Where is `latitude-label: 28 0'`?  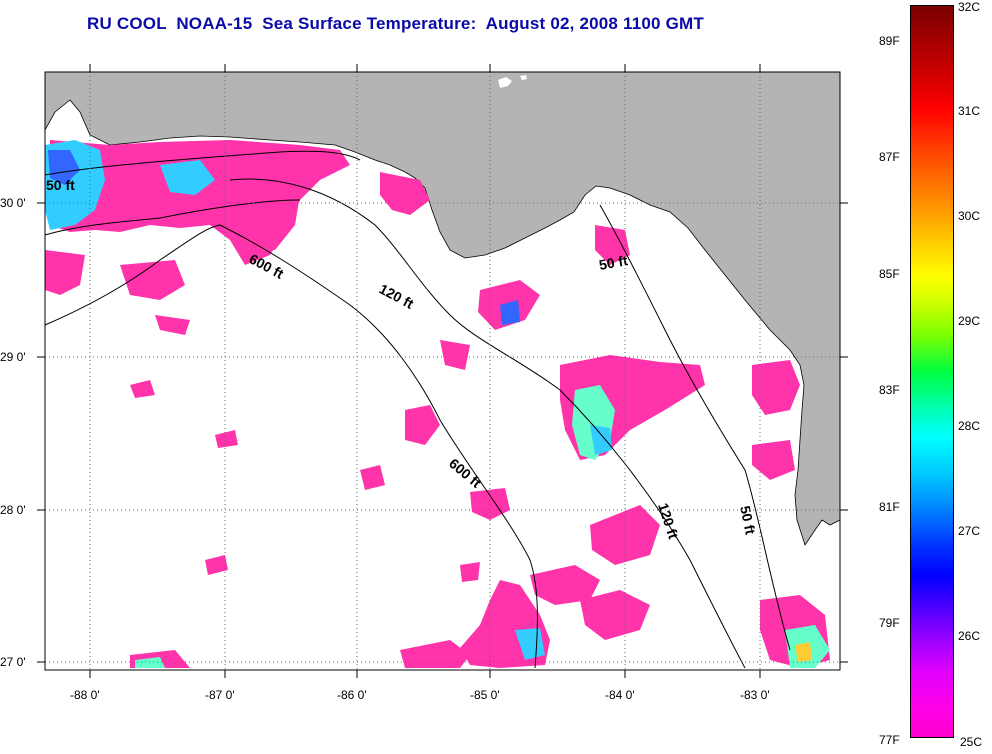 latitude-label: 28 0' is located at coordinates (13, 510).